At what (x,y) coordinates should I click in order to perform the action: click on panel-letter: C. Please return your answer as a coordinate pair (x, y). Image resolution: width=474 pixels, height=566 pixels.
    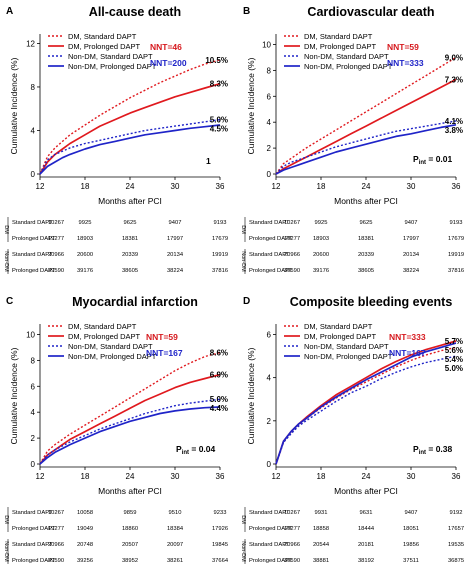
    Looking at the image, I should click on (9, 301).